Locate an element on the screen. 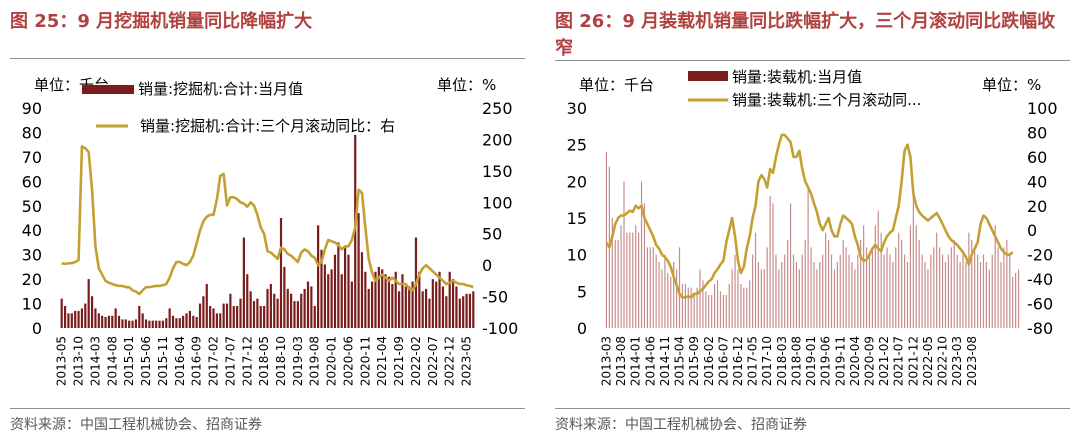 This screenshot has height=445, width=1080. legend-bar-swatch is located at coordinates (108, 89).